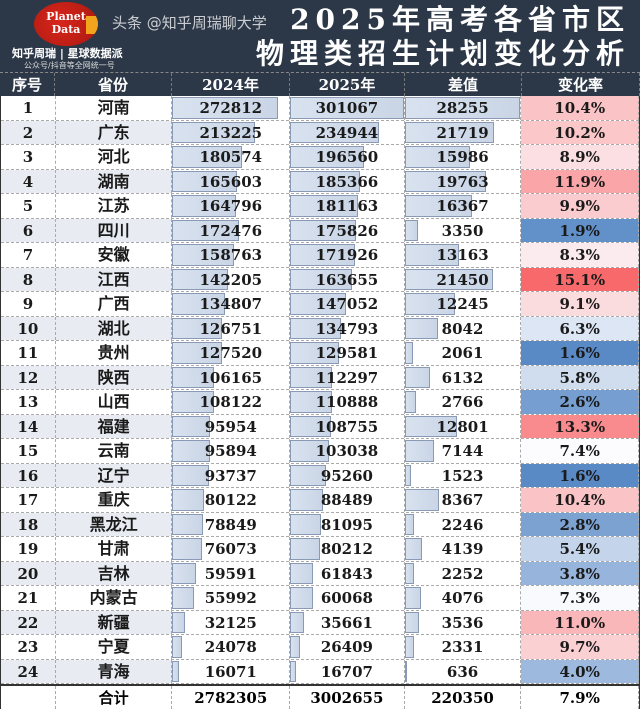 The height and width of the screenshot is (711, 640). Describe the element at coordinates (113, 303) in the screenshot. I see `province-name-value: 广西` at that location.